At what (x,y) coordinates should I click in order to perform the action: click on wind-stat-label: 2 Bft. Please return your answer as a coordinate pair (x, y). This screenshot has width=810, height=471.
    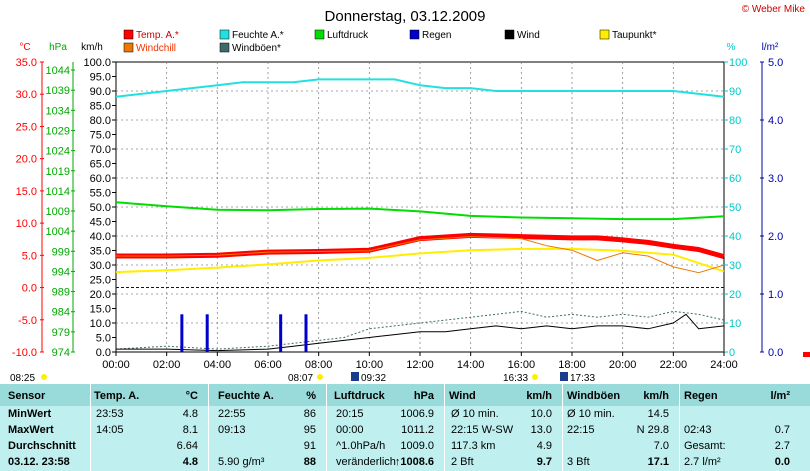
    Looking at the image, I should click on (462, 462).